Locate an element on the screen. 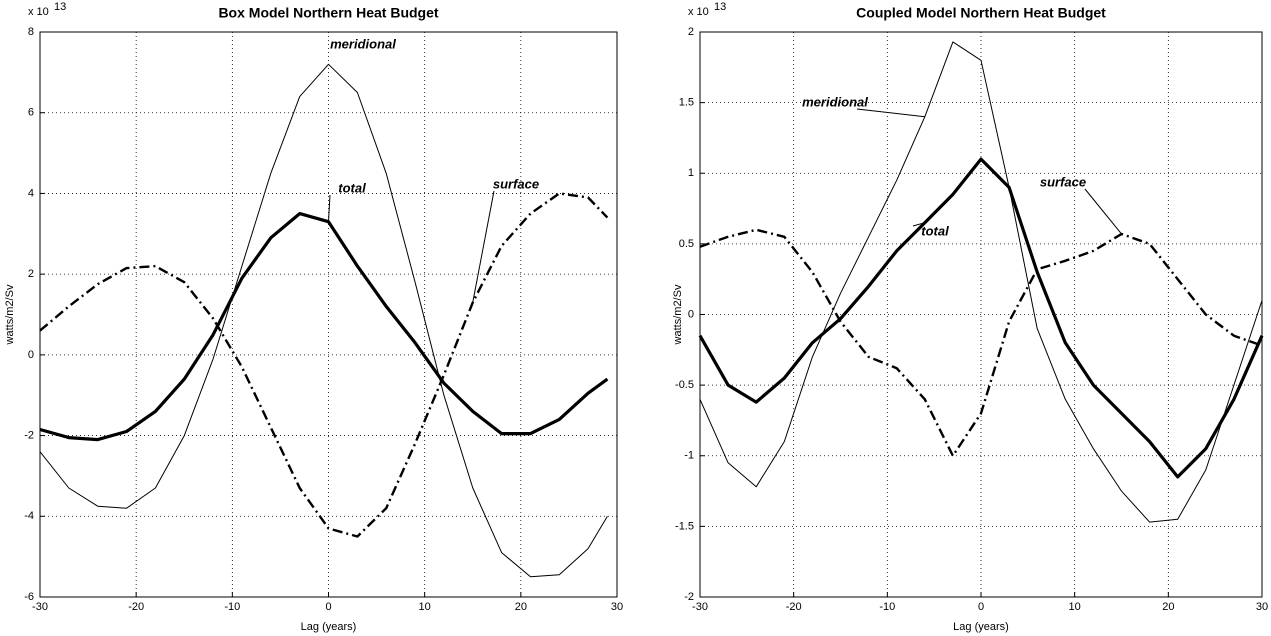  y-tick-label: 1.5 is located at coordinates (686, 103).